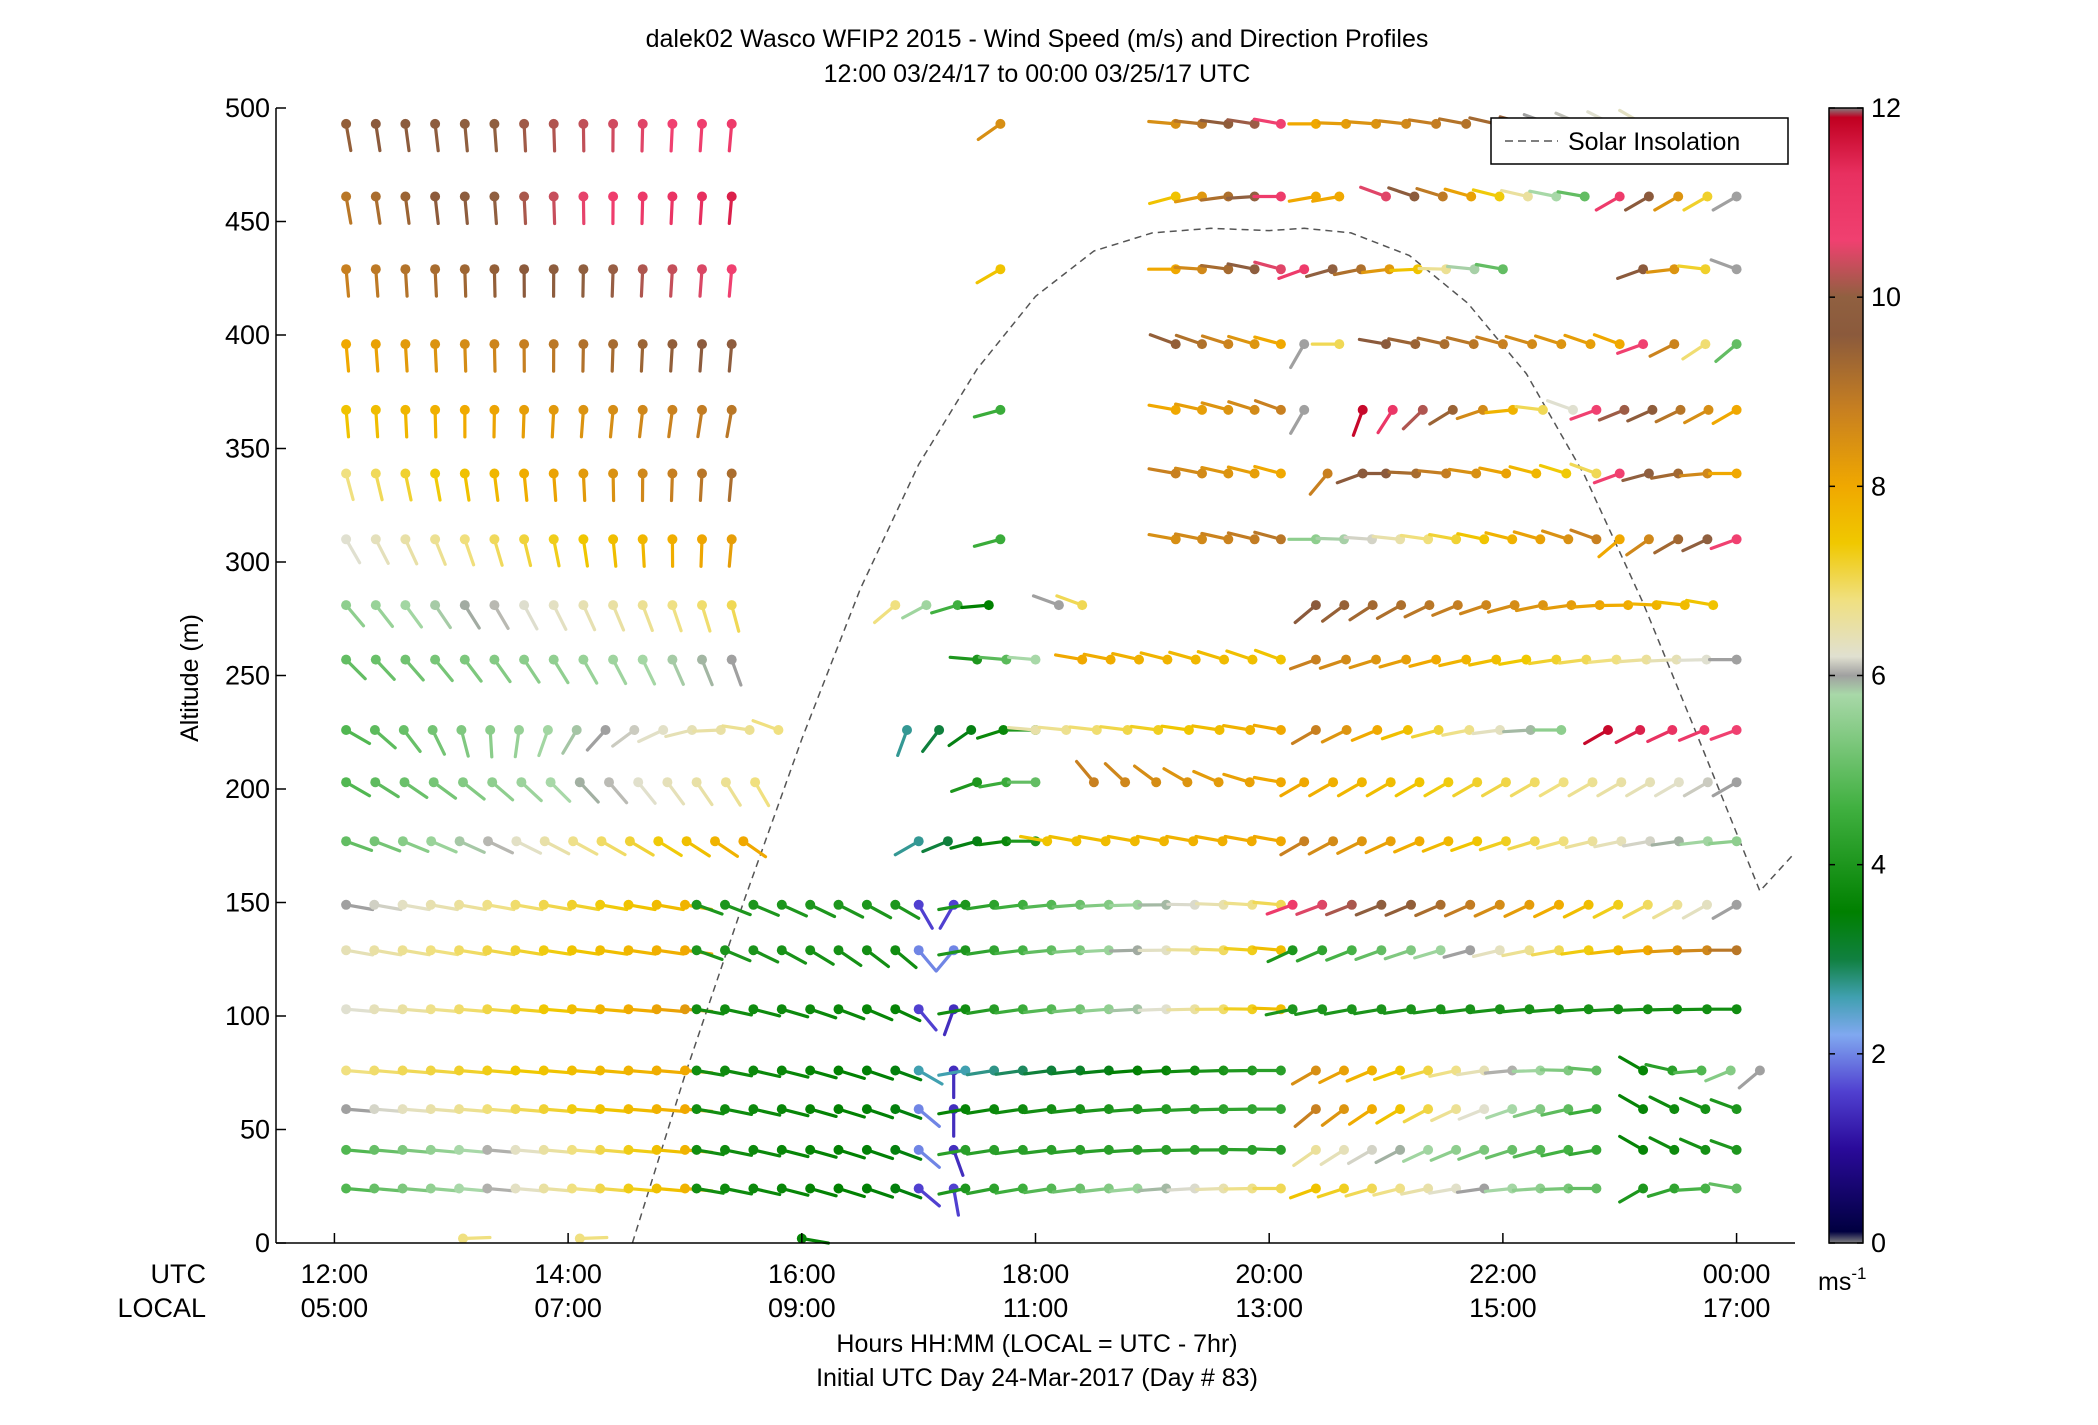  Describe the element at coordinates (1858, 1273) in the screenshot. I see `colorbar-unit-exp: -1` at that location.